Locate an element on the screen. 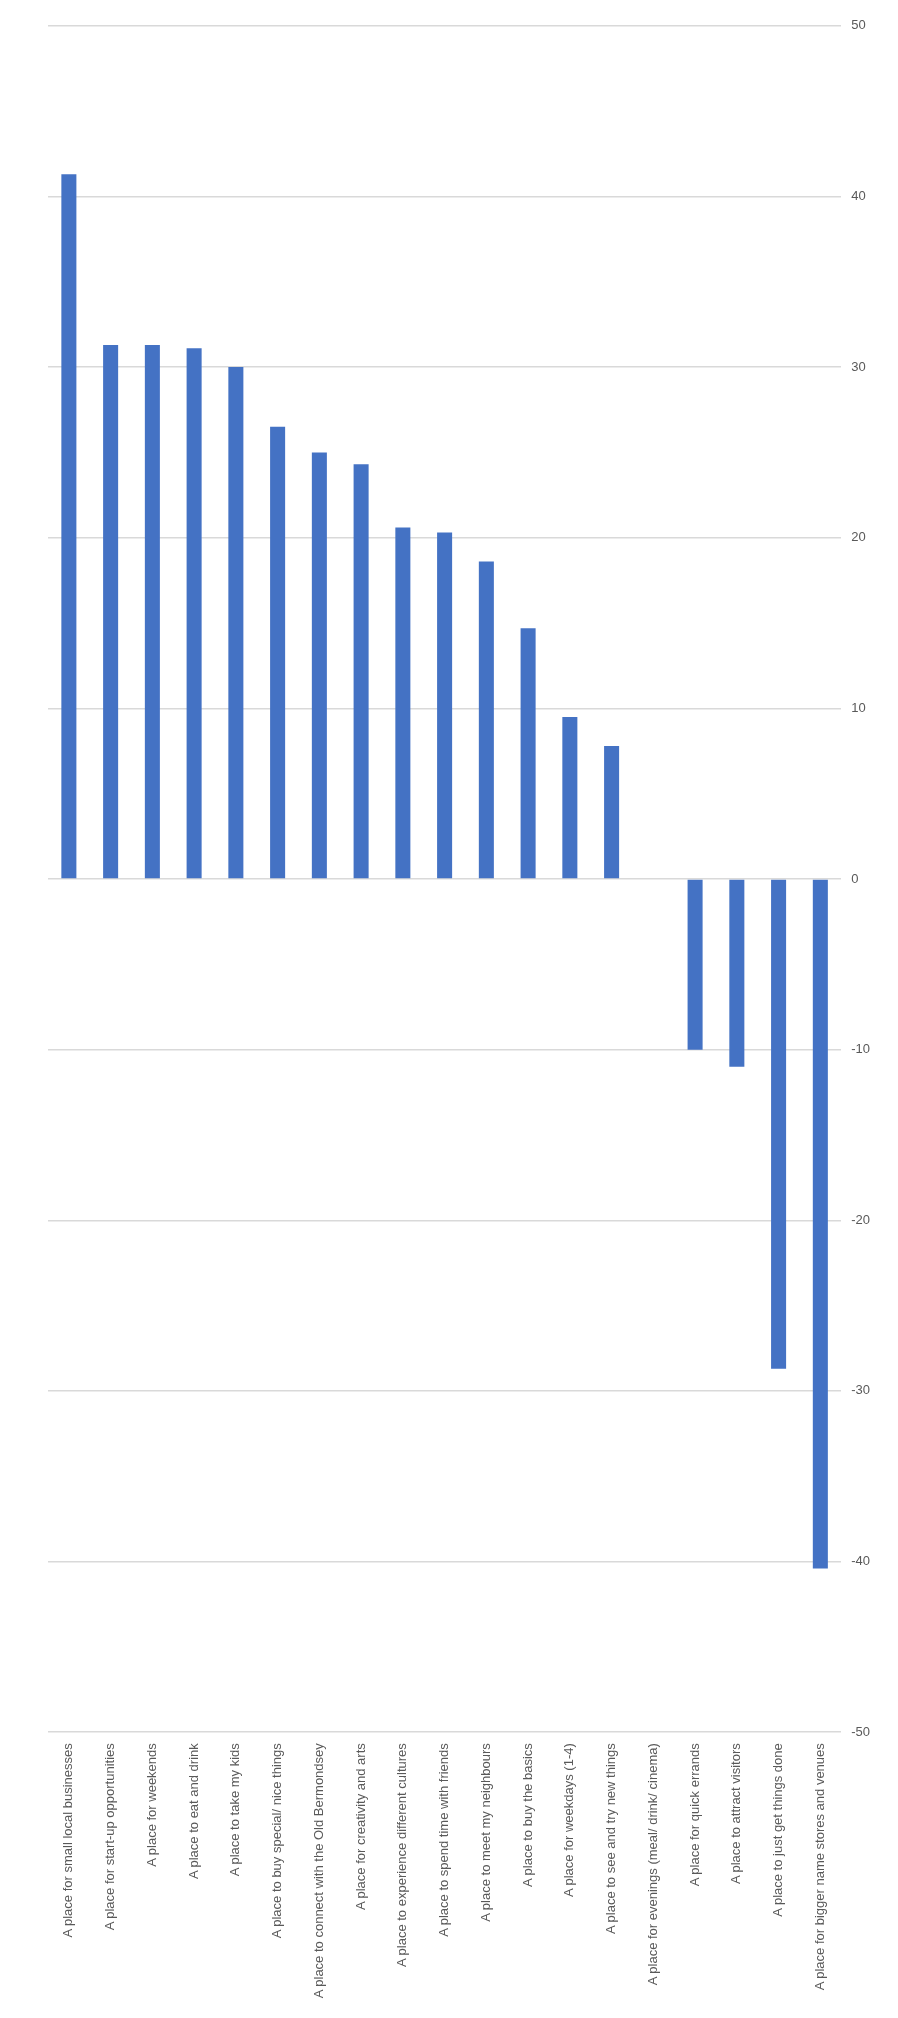  y-tick-label: -40 is located at coordinates (861, 1561).